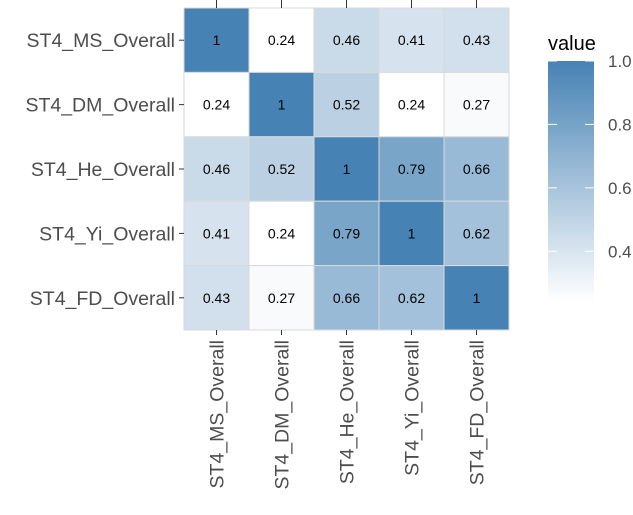 The width and height of the screenshot is (633, 515). What do you see at coordinates (413, 408) in the screenshot?
I see `column-label: ST4_Yi_Overall` at bounding box center [413, 408].